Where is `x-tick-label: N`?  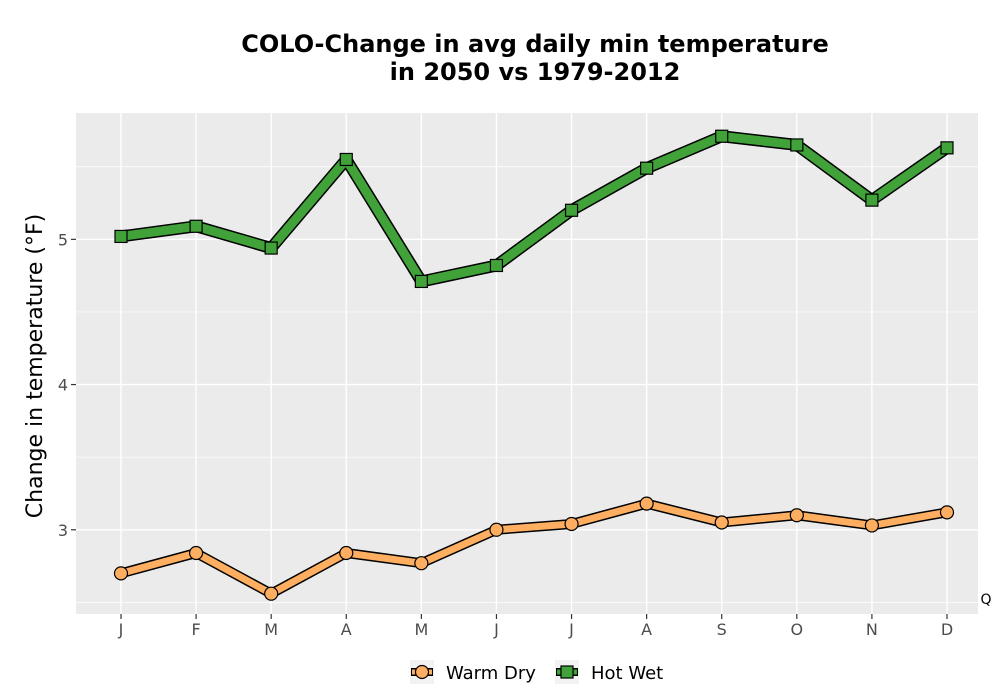 x-tick-label: N is located at coordinates (872, 629).